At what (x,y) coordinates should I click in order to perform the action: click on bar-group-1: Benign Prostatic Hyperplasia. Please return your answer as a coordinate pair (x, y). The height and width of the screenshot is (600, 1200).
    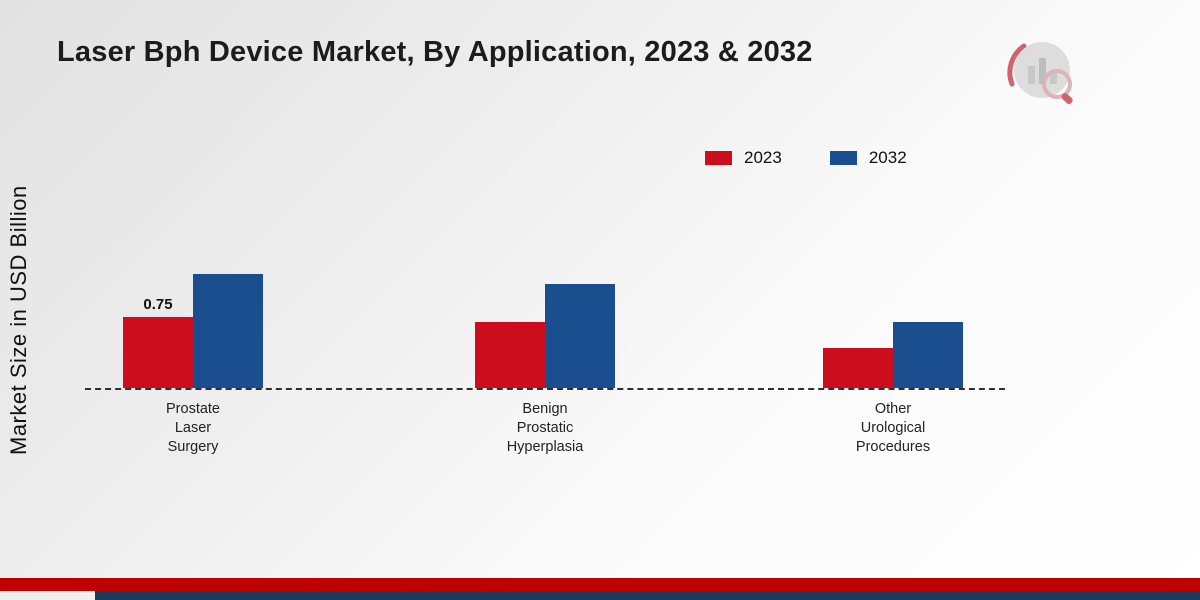
    Looking at the image, I should click on (545, 369).